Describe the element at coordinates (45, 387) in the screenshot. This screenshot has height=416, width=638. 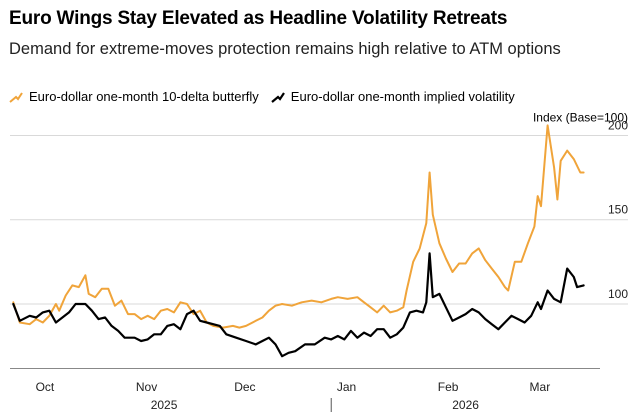
I see `x-tick-label: Oct` at that location.